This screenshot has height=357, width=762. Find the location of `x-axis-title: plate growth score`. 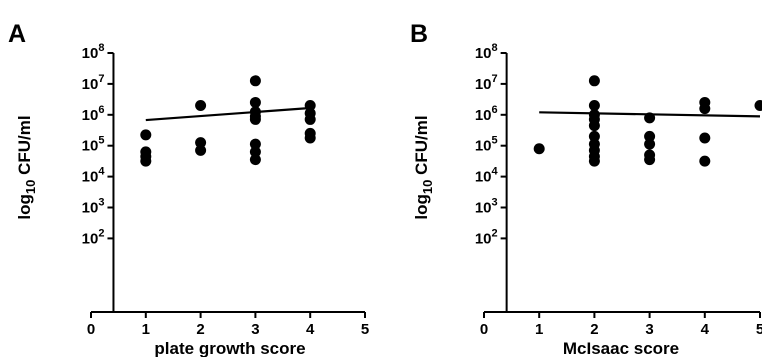

x-axis-title: plate growth score is located at coordinates (229, 348).